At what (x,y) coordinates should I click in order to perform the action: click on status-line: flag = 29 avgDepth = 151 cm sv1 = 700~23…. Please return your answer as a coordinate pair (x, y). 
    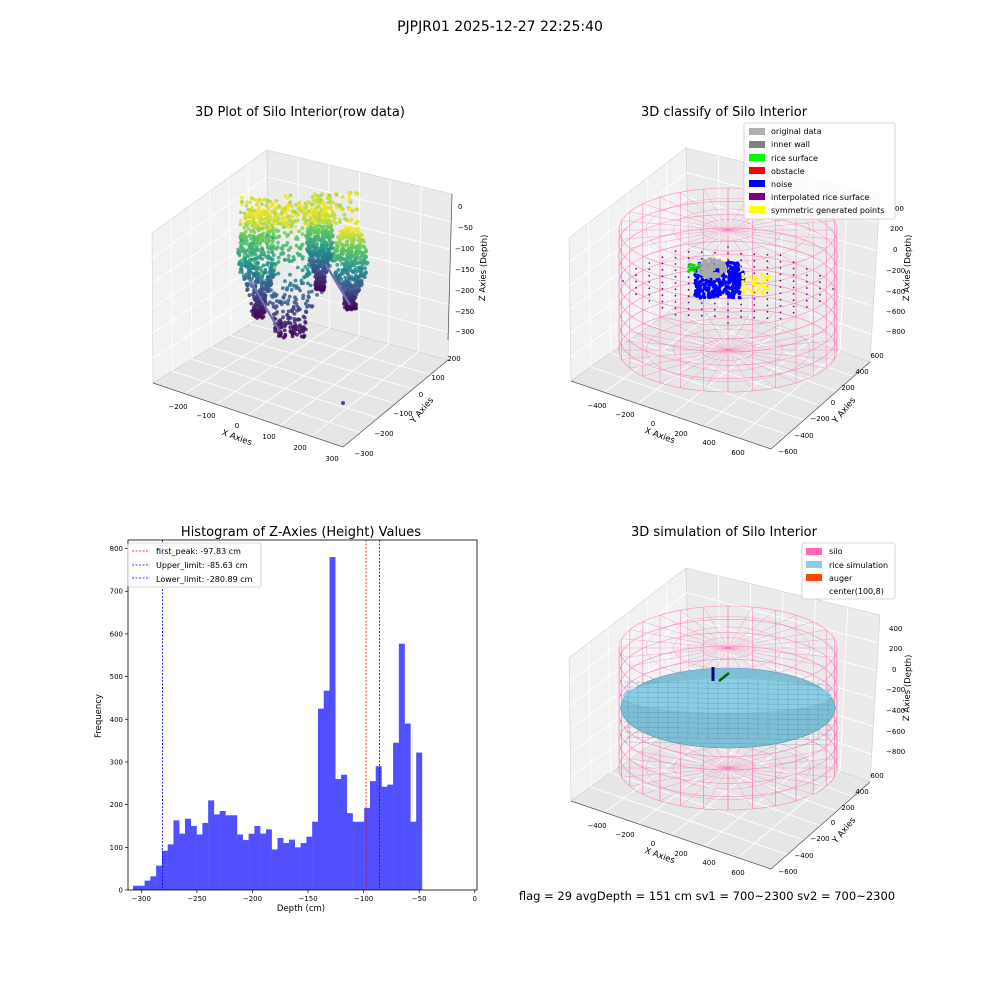
    Looking at the image, I should click on (707, 896).